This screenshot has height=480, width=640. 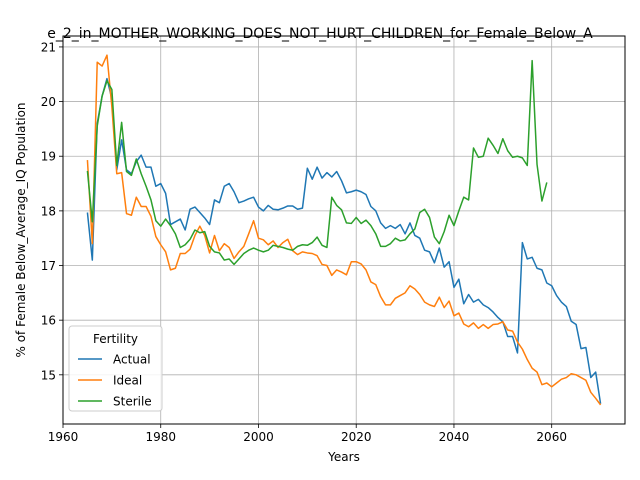 What do you see at coordinates (258, 437) in the screenshot?
I see `x-tick-label: 2000` at bounding box center [258, 437].